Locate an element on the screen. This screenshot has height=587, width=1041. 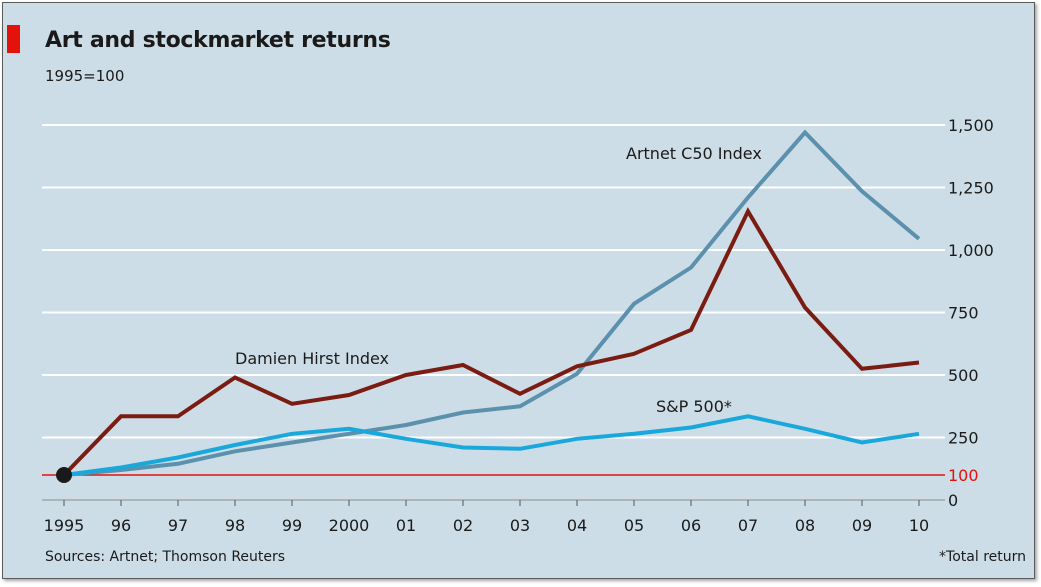
x-tick-label: 04 is located at coordinates (577, 525).